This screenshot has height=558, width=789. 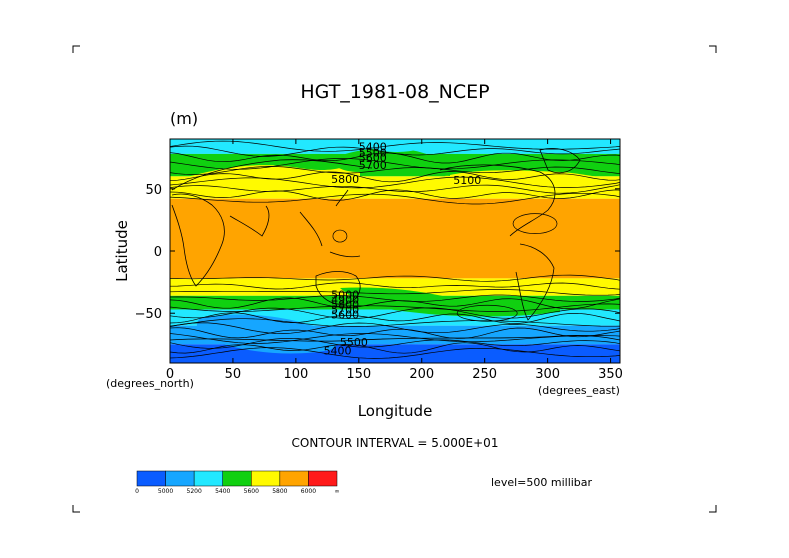 What do you see at coordinates (394, 92) in the screenshot?
I see `chart-title: HGT_1981-08_NCEP` at bounding box center [394, 92].